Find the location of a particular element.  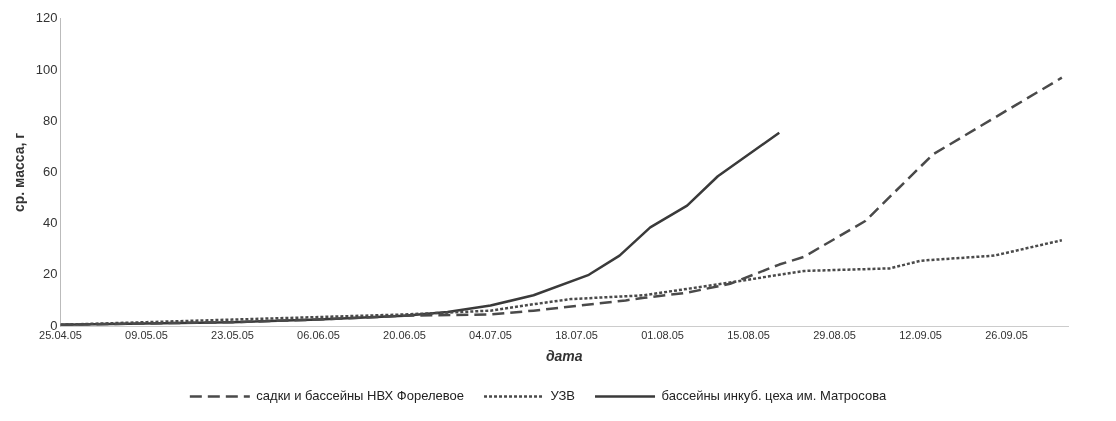

legend-label: садки и бассейны НВХ Форелевое is located at coordinates (360, 396).